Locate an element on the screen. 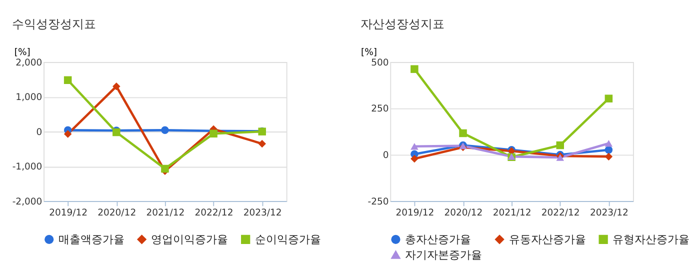  legend-label: 유동자산증가율 is located at coordinates (547, 239).